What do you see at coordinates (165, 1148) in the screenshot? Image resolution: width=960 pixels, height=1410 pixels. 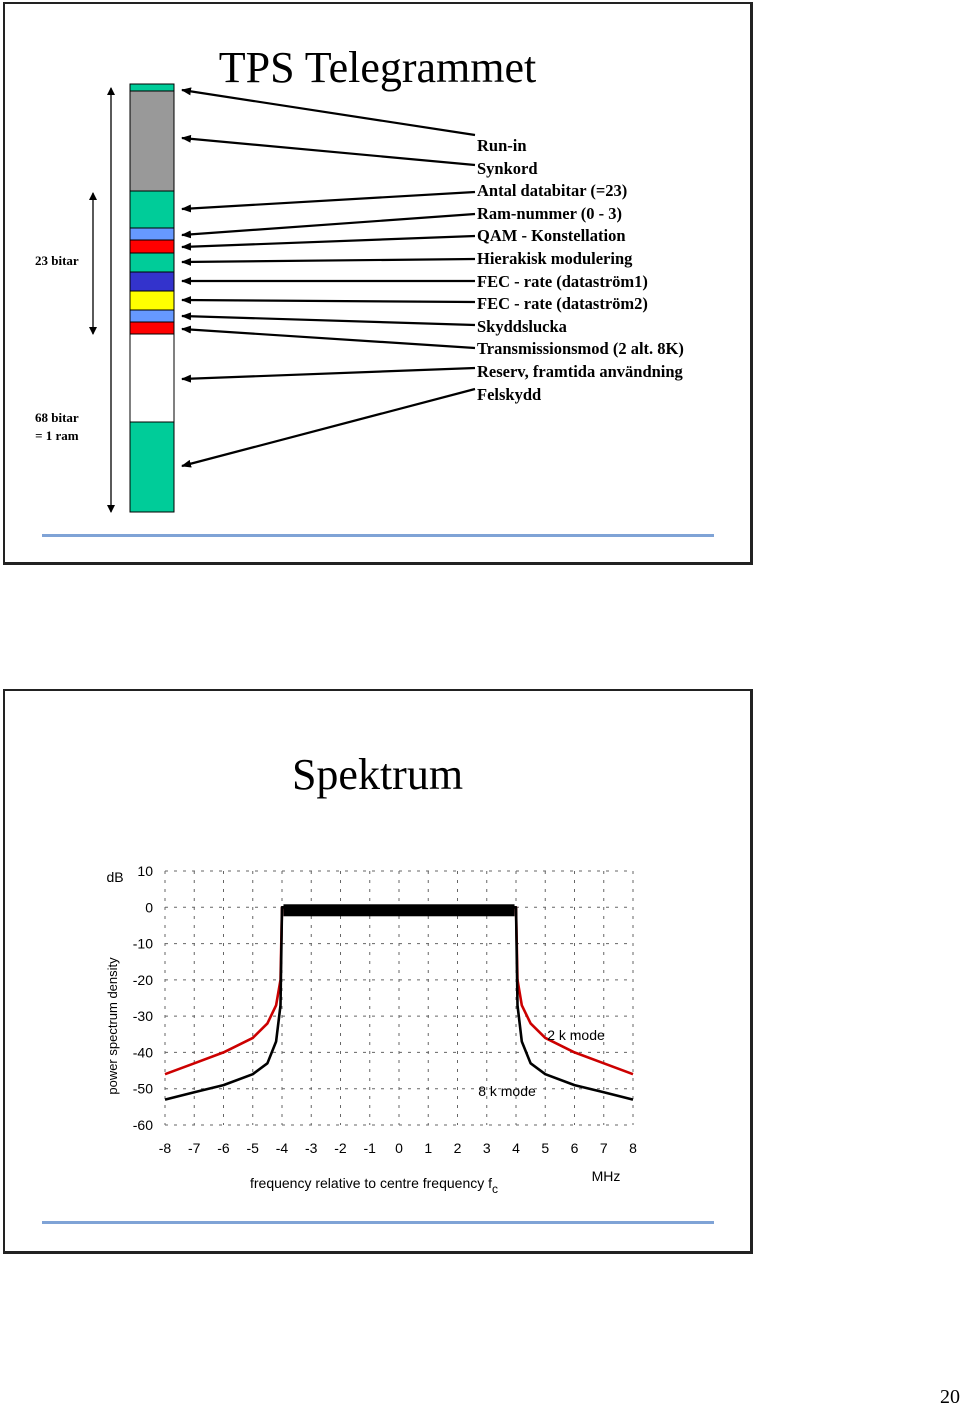 I see `x-tick-label: -8` at bounding box center [165, 1148].